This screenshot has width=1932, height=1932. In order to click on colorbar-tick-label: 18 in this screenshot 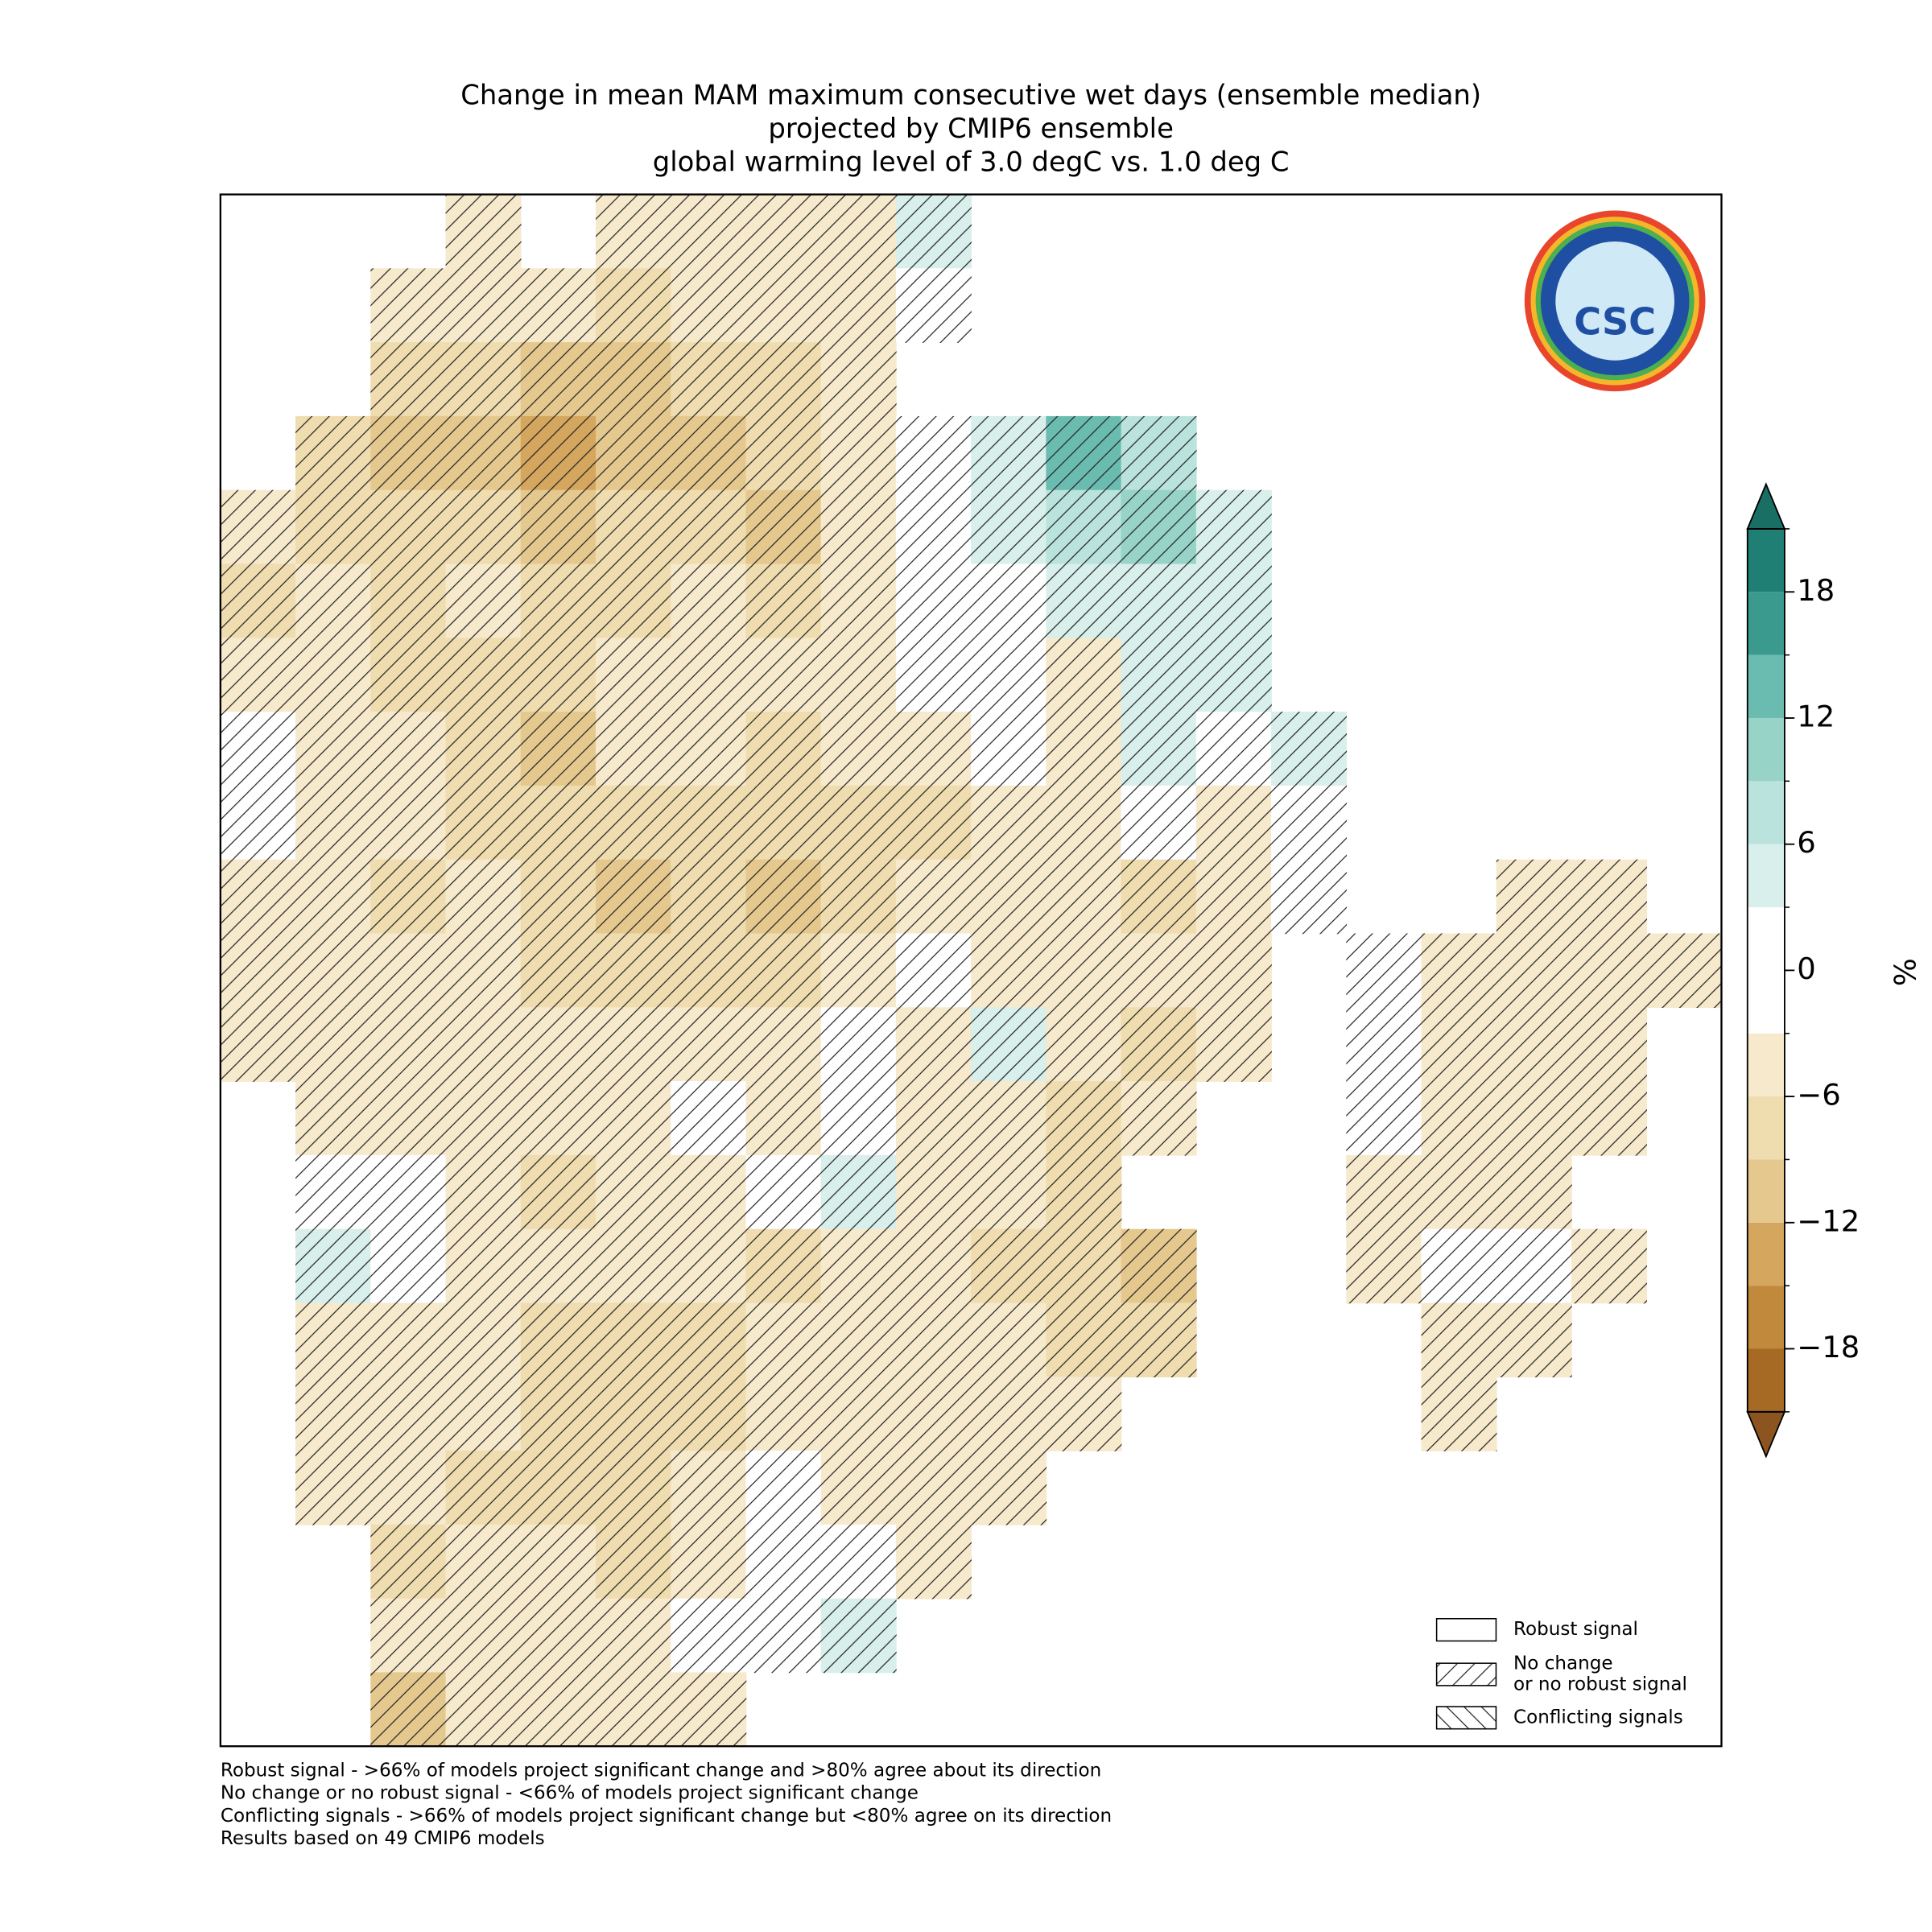, I will do `click(1816, 590)`.